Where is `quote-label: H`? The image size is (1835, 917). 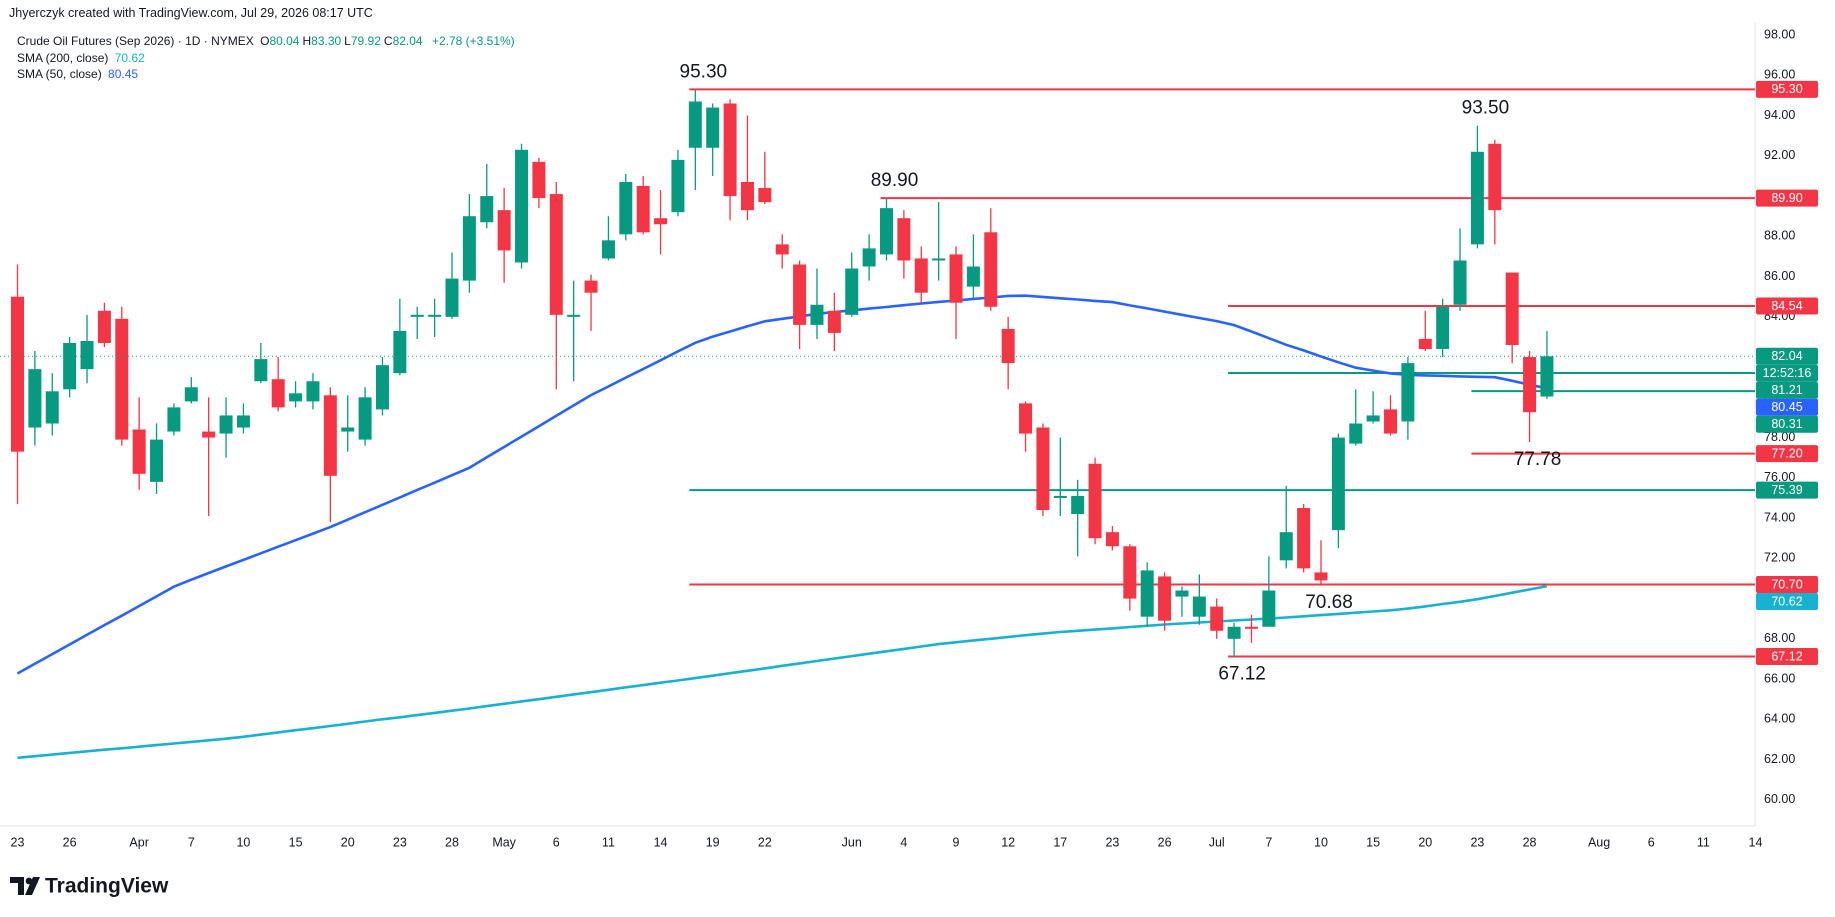 quote-label: H is located at coordinates (307, 41).